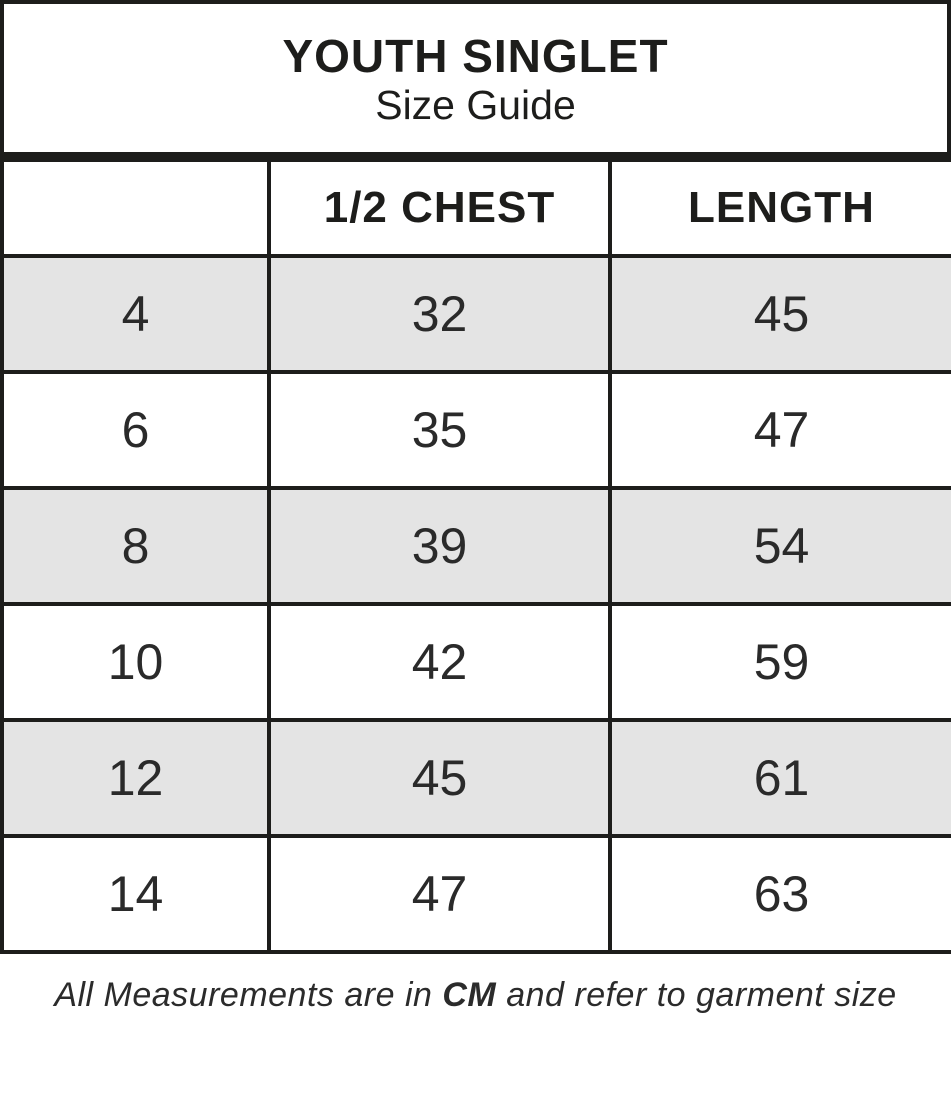 This screenshot has height=1101, width=951. Describe the element at coordinates (135, 662) in the screenshot. I see `size-cell: 10` at that location.